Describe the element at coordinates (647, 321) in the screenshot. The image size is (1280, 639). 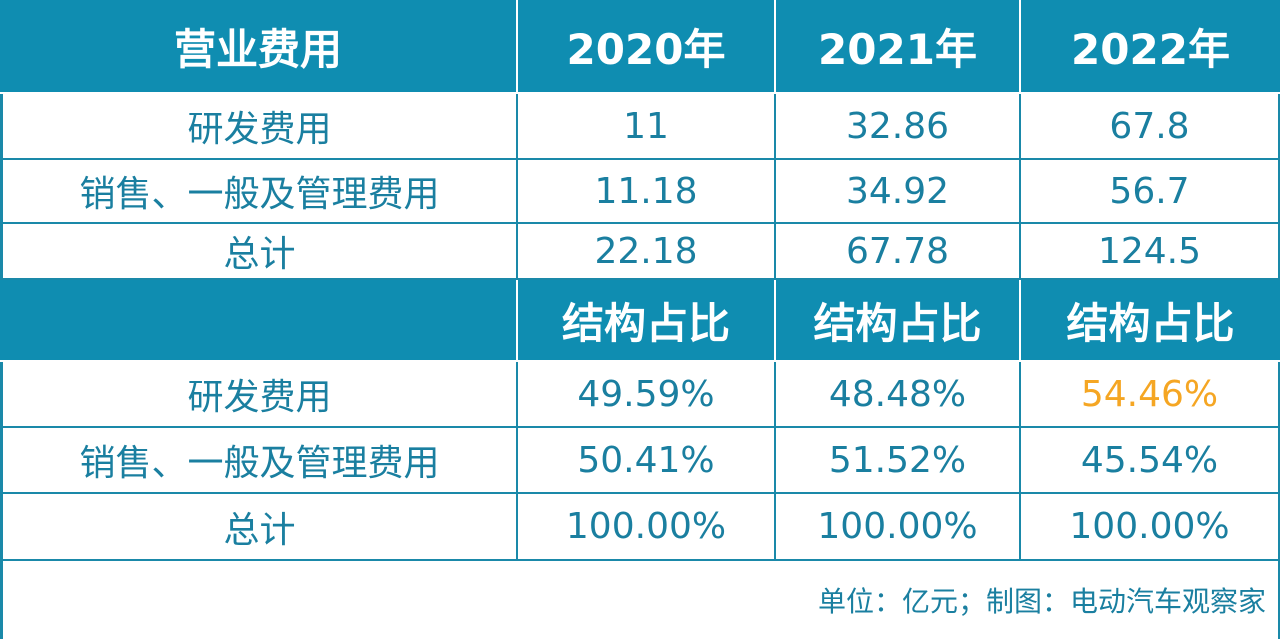
I see `header-share-2020: 结构占比` at that location.